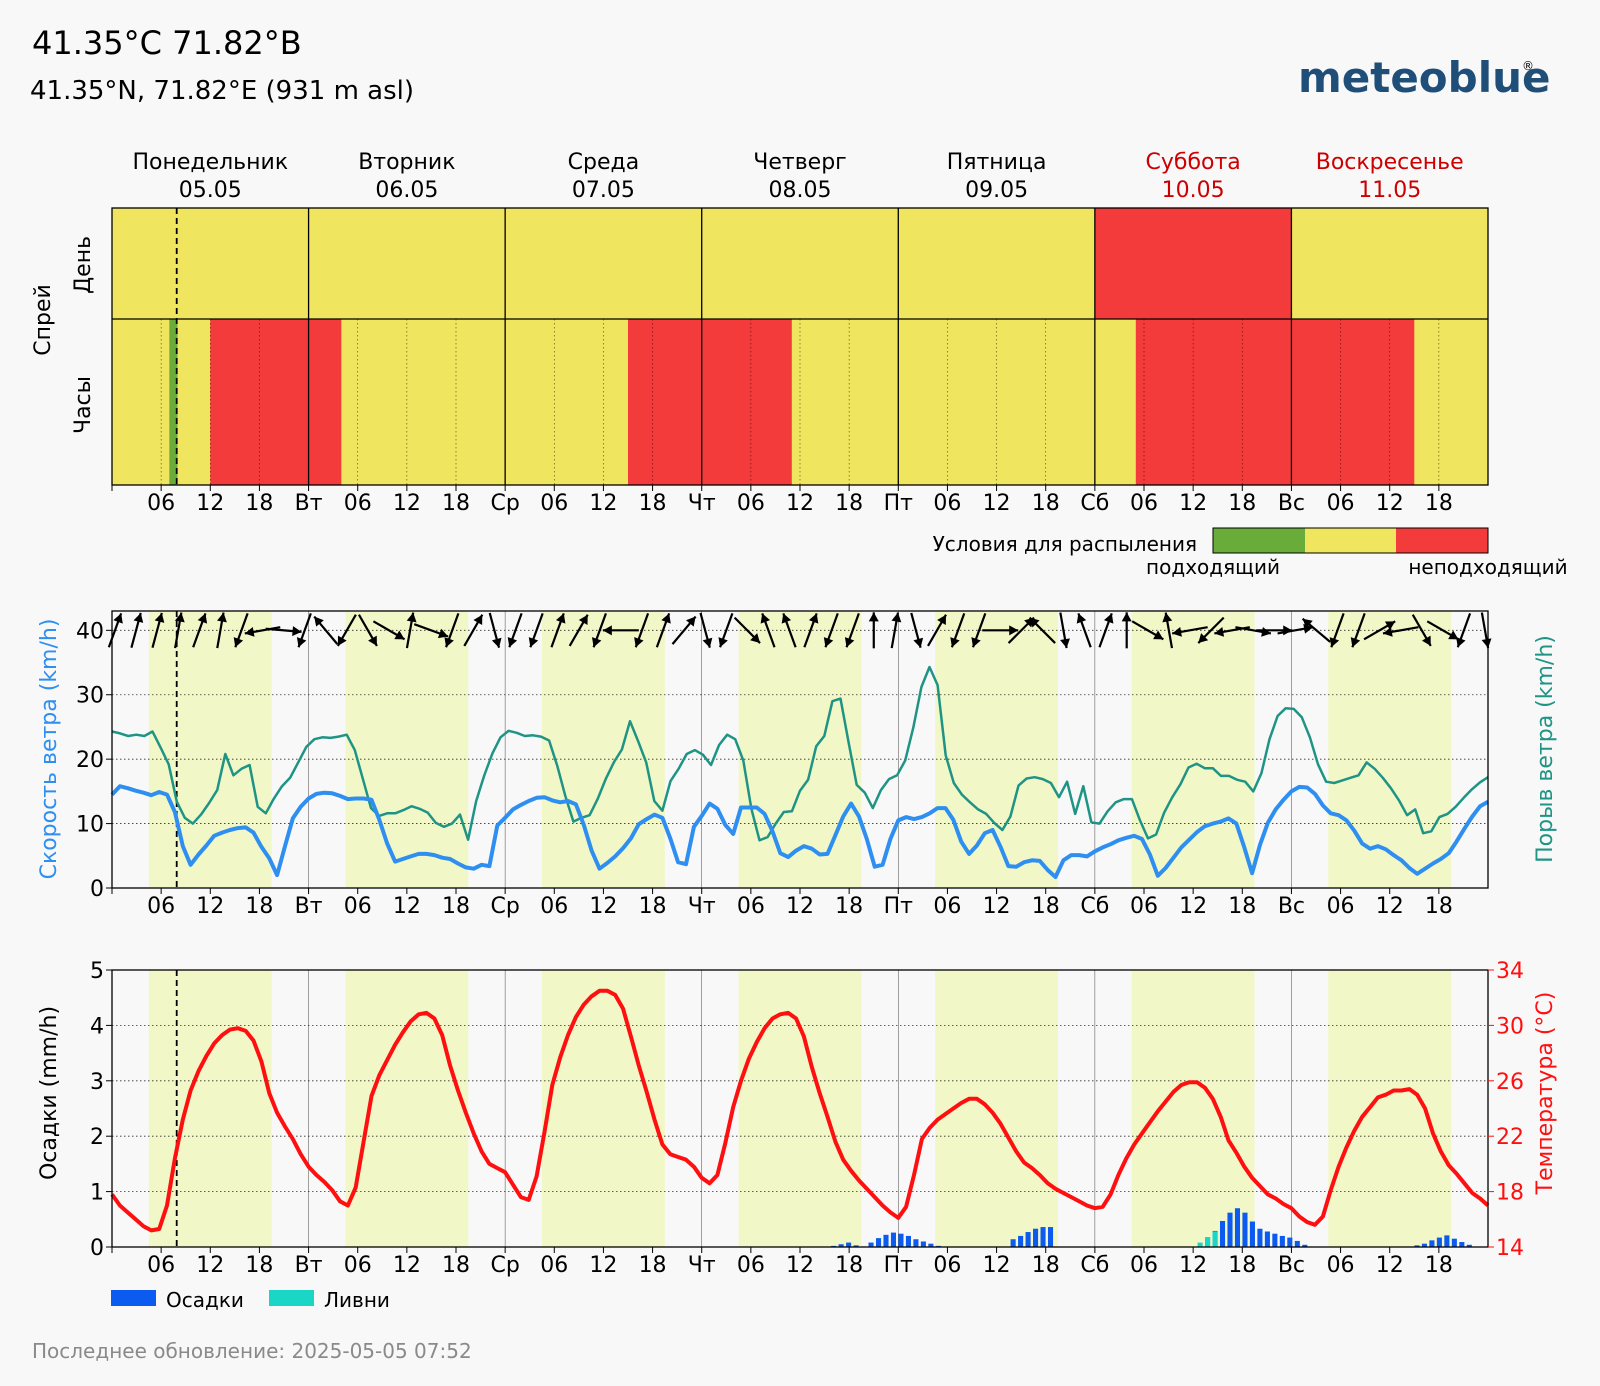 The width and height of the screenshot is (1600, 1386). Describe the element at coordinates (250, 1300) in the screenshot. I see `precip-legend: Осадки Ливни` at that location.